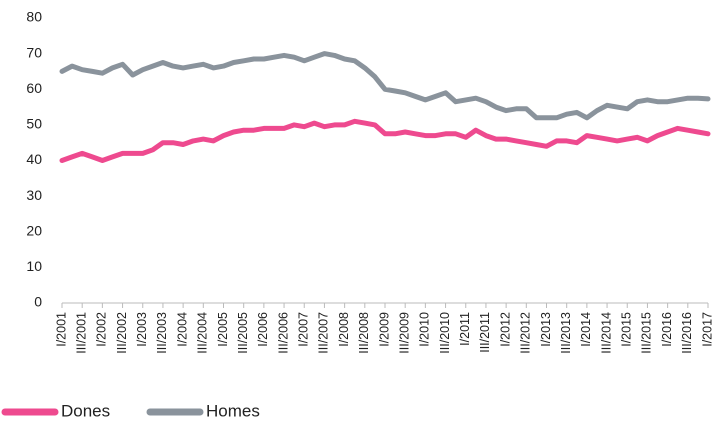  Describe the element at coordinates (34, 88) in the screenshot. I see `y-tick-label: 60` at that location.